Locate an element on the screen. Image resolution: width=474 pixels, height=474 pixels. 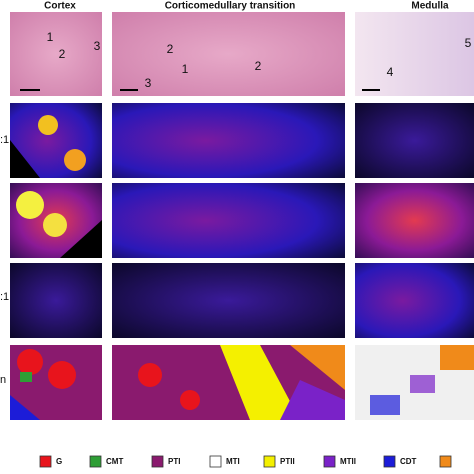
column-header: Corticomedullary transition is located at coordinates (230, 6).